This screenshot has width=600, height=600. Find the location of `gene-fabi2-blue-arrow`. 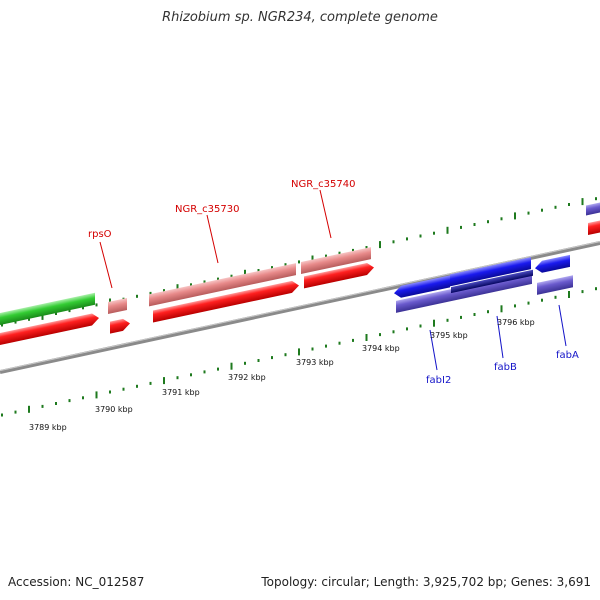

gene-fabi2-blue-arrow is located at coordinates (422, 286).